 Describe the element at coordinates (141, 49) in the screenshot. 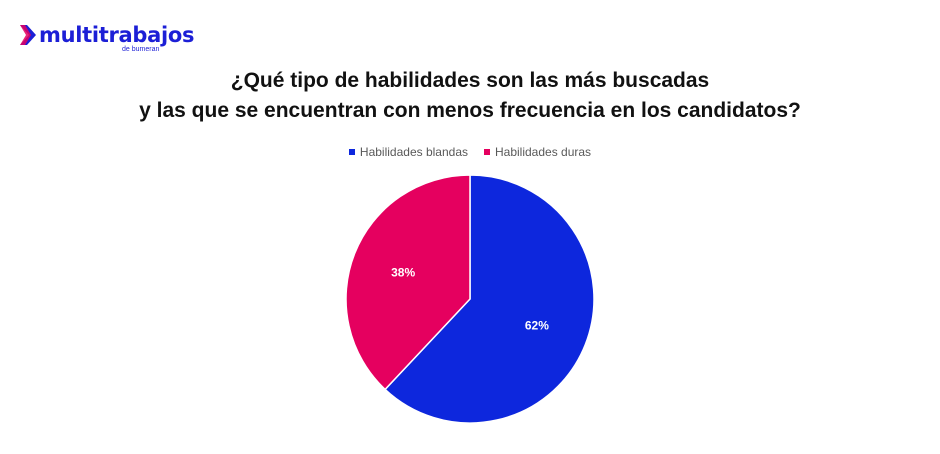

I see `brand-subtitle: de bumeran` at that location.